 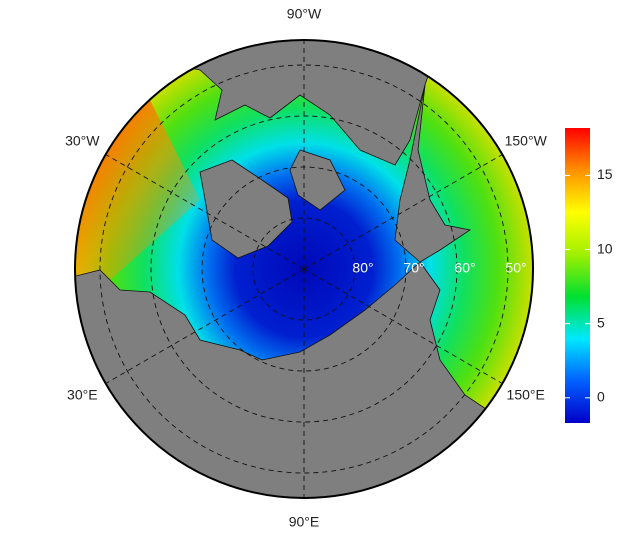 I want to click on latitude-label: 70°, so click(x=413, y=268).